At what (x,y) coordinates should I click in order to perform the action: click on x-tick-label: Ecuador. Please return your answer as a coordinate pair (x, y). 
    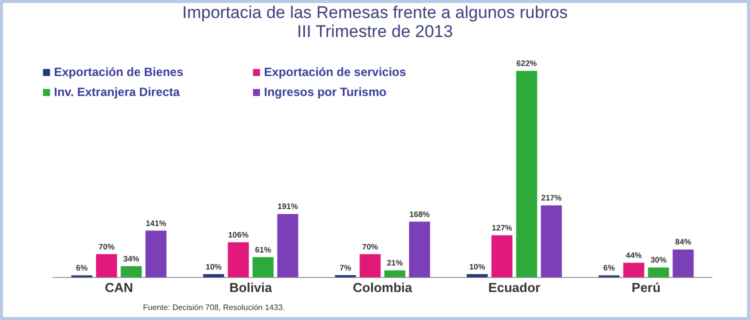
    Looking at the image, I should click on (514, 287).